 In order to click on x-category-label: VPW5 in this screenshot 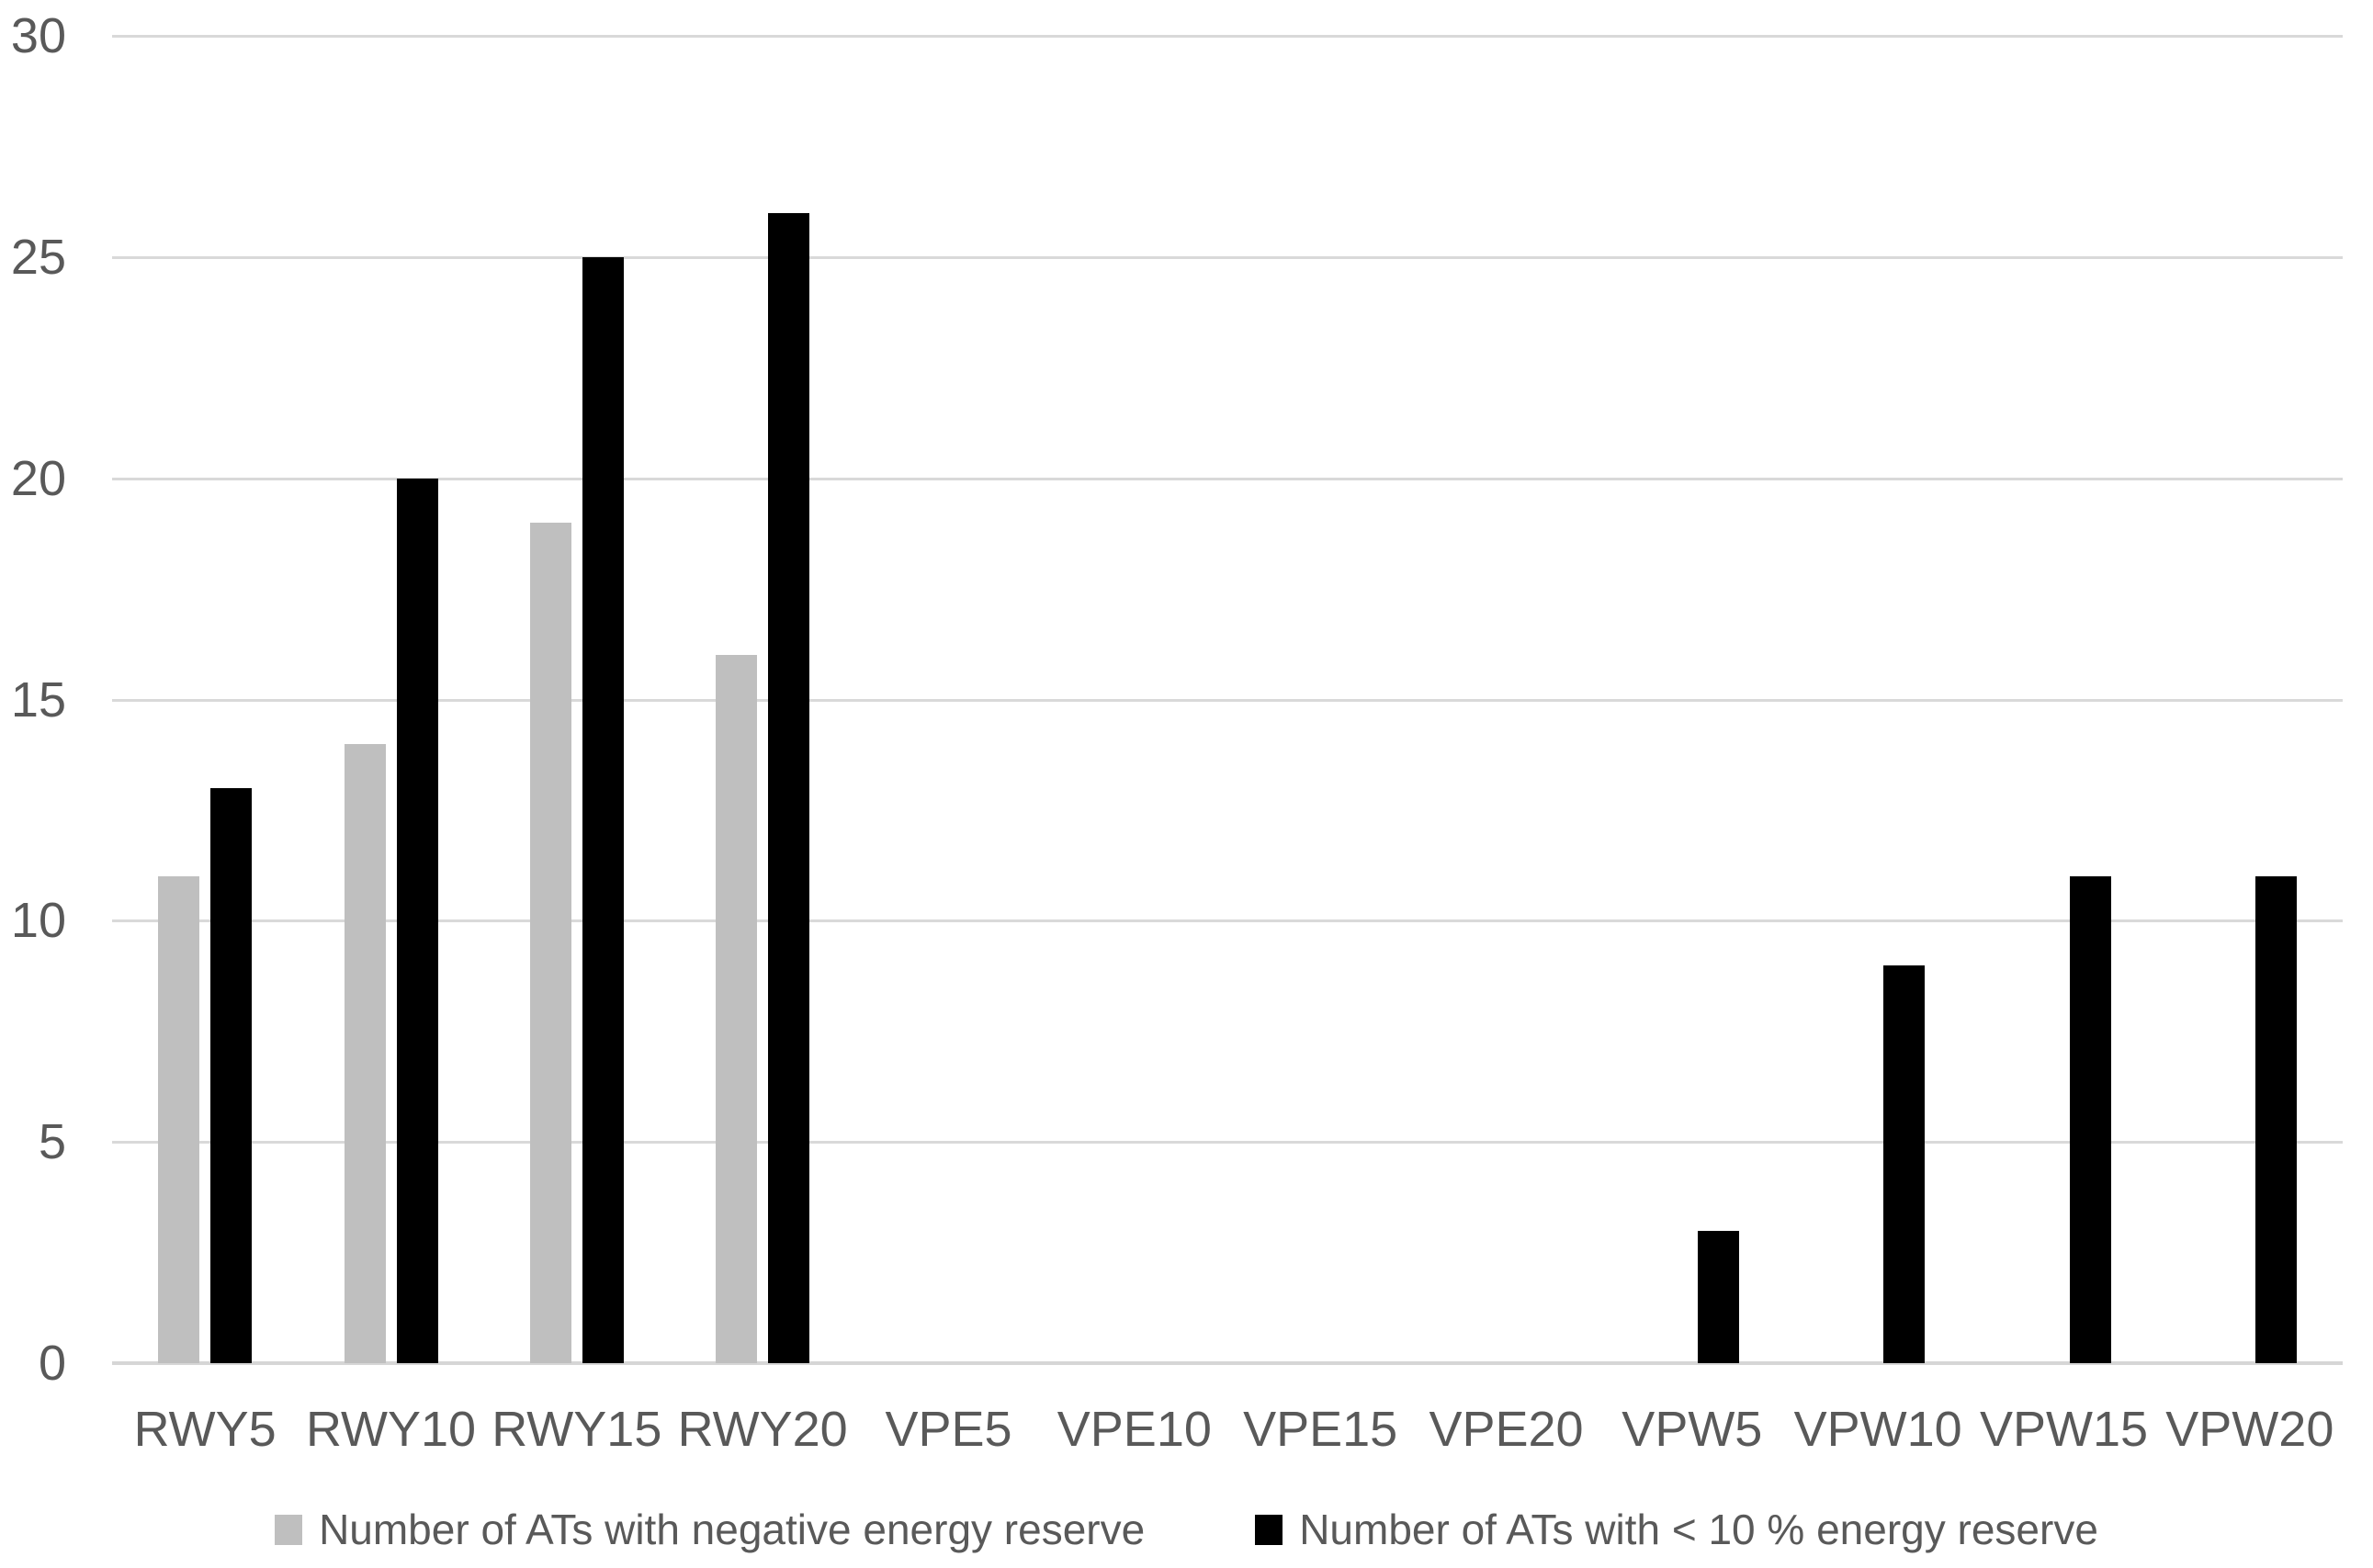, I will do `click(1692, 1429)`.